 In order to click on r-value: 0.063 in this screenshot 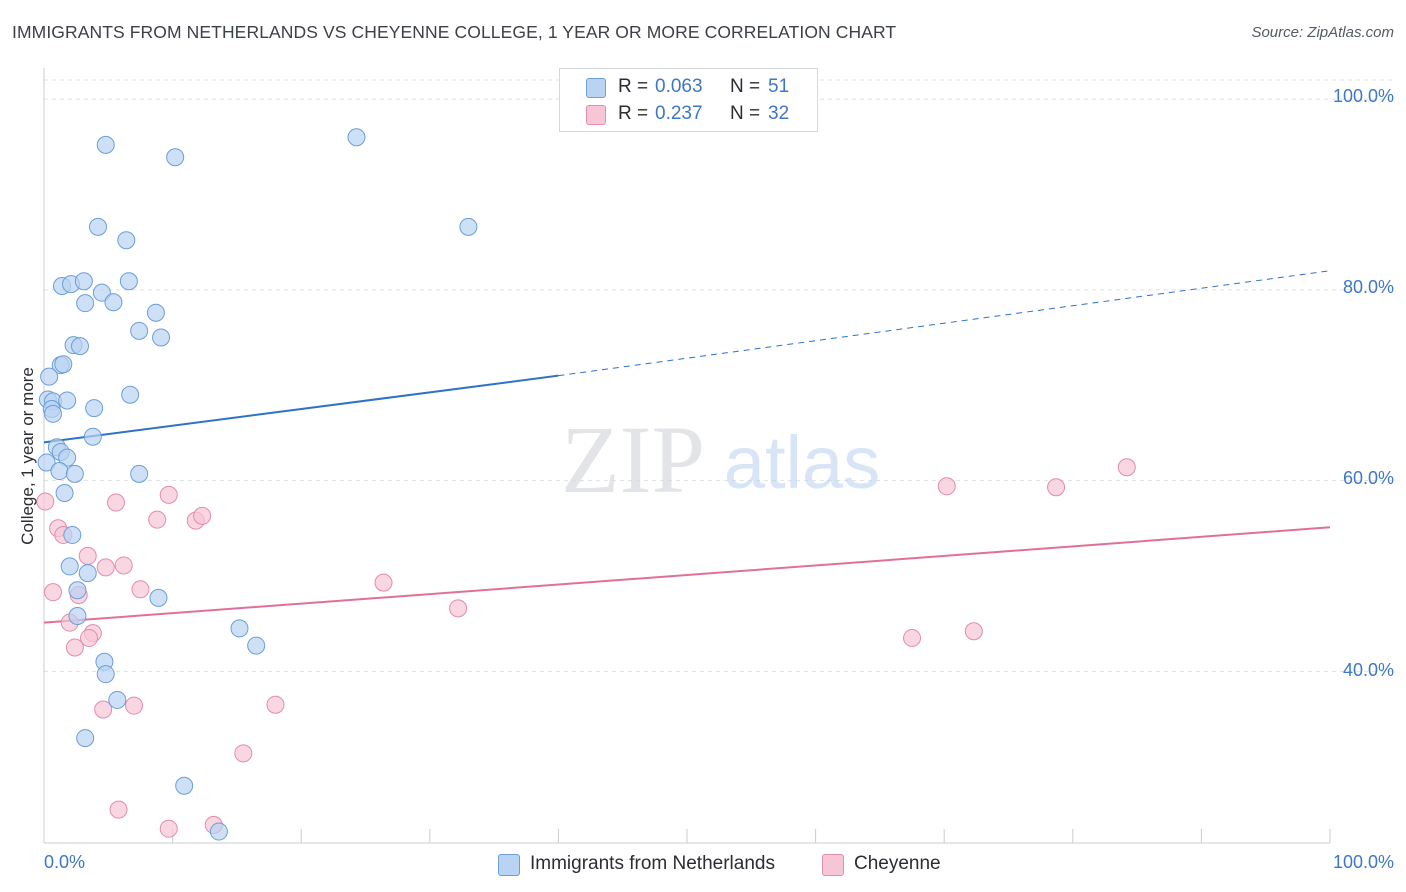, I will do `click(679, 86)`.